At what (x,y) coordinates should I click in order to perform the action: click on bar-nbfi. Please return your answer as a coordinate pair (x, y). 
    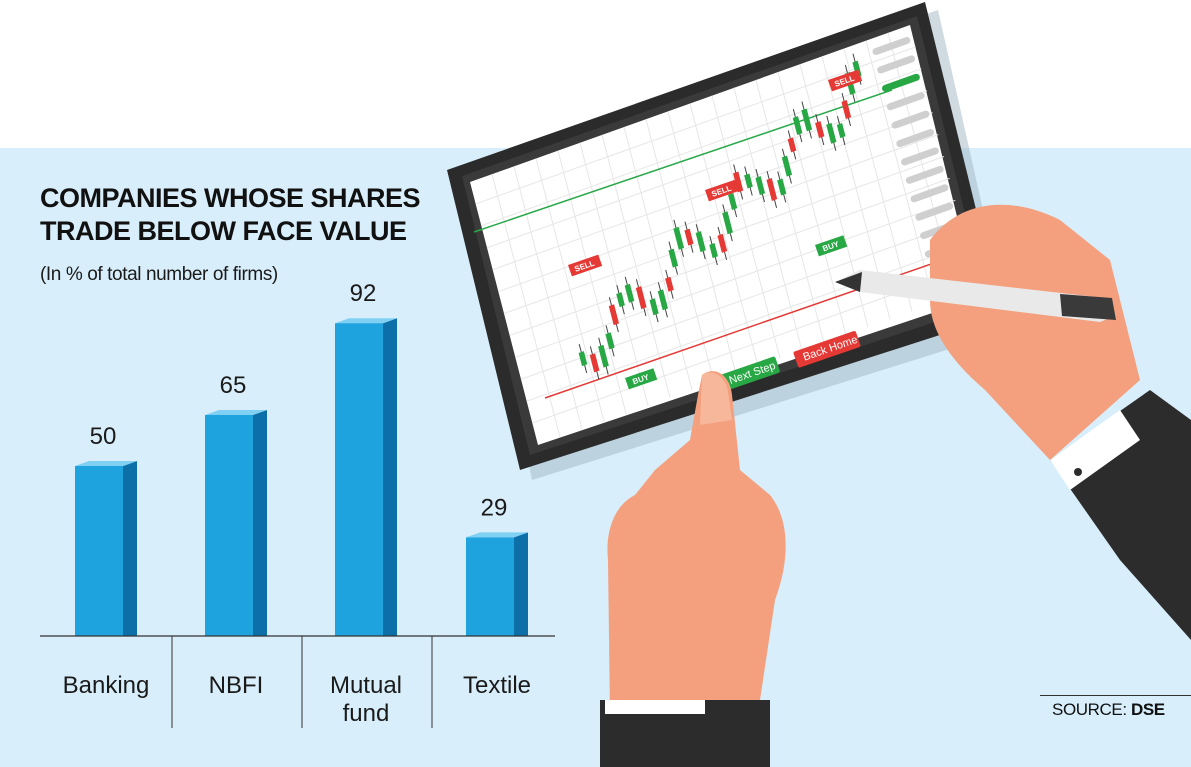
    Looking at the image, I should click on (236, 523).